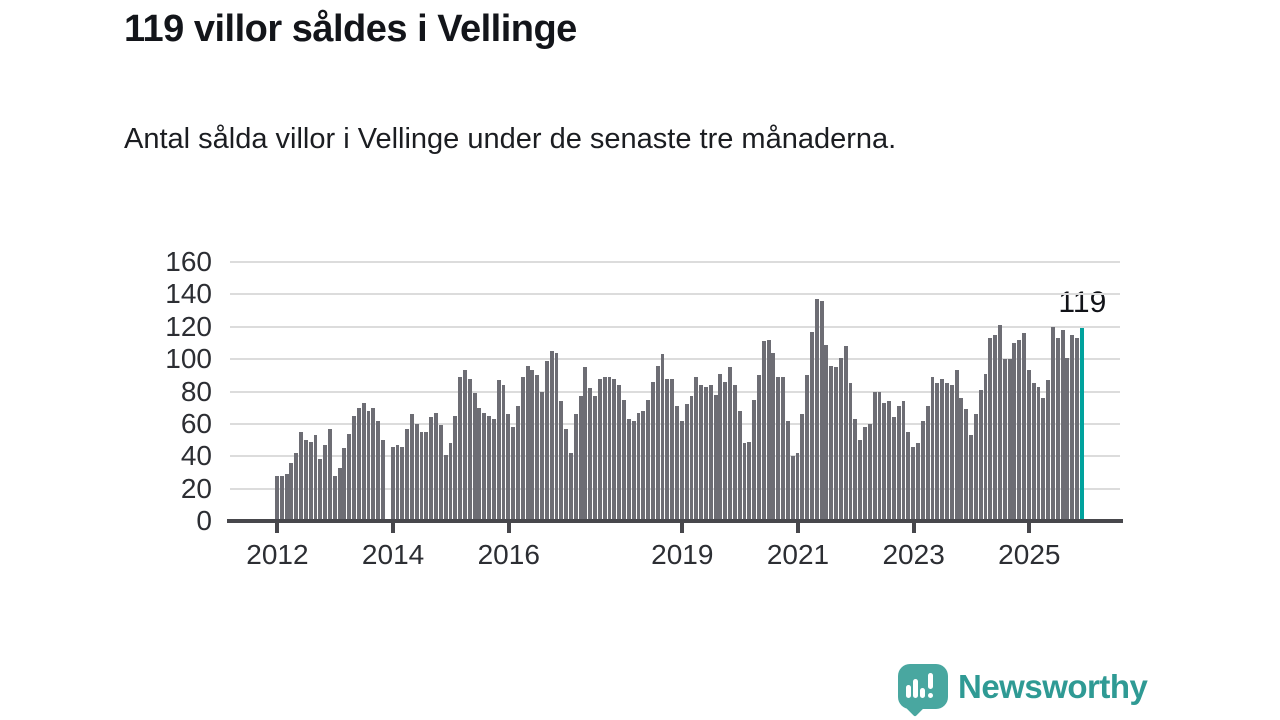 The height and width of the screenshot is (720, 1280). Describe the element at coordinates (930, 695) in the screenshot. I see `logo-exclamation-dot-icon` at that location.